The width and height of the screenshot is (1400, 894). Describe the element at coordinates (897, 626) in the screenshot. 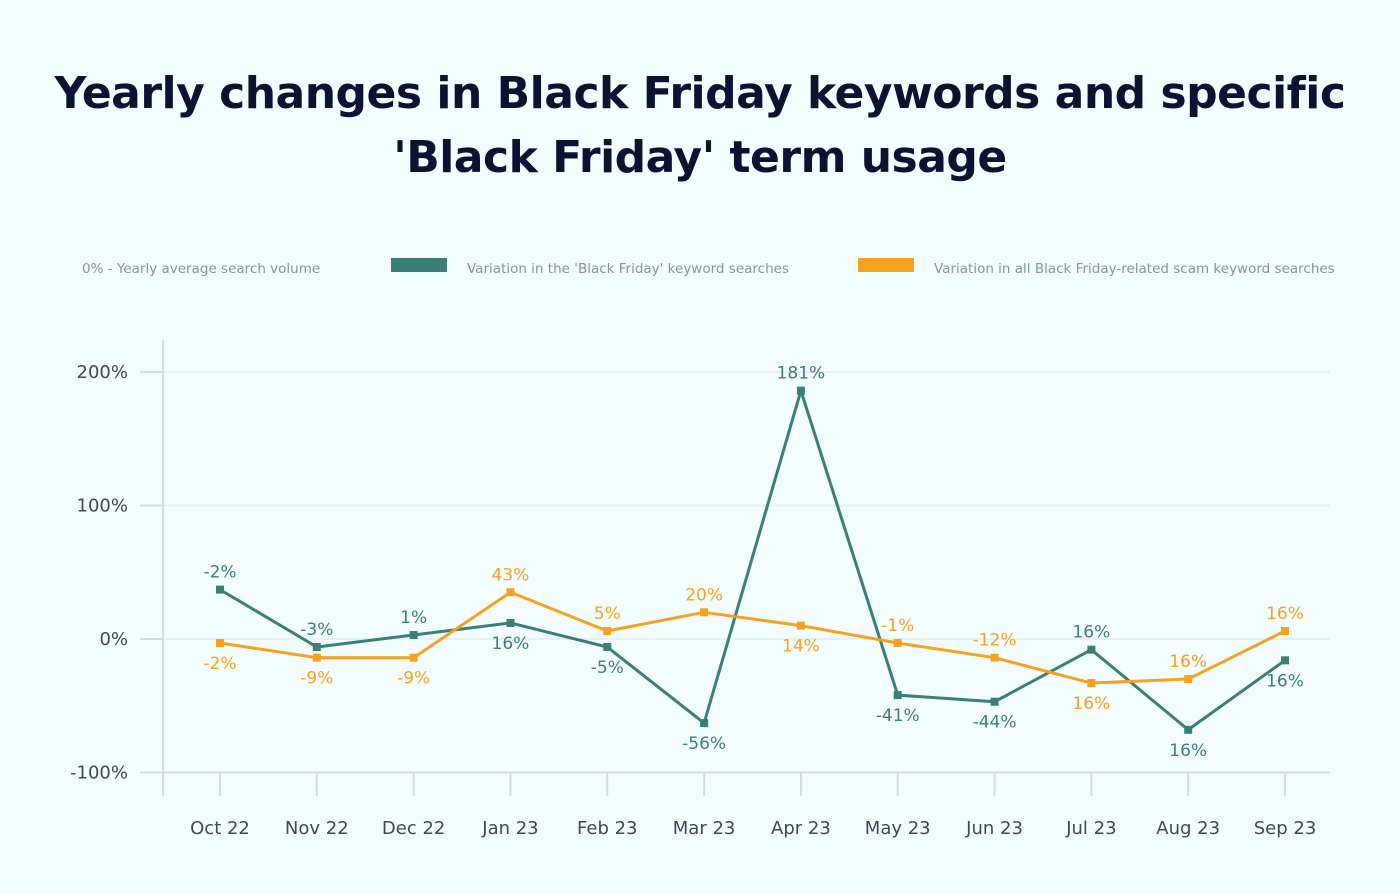

I see `series-1-data-label-7: -1%` at that location.